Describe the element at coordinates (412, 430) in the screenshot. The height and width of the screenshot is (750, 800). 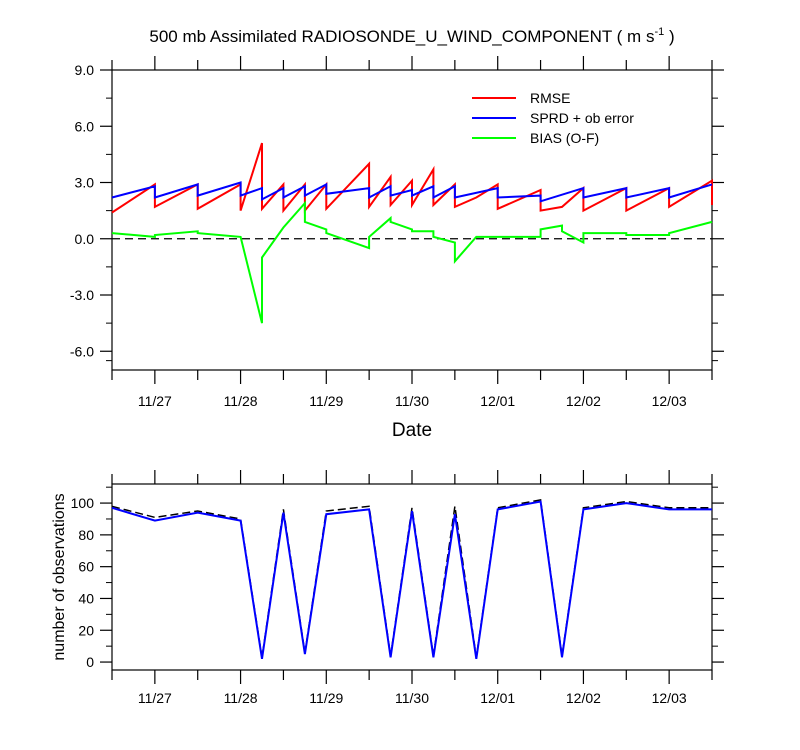
I see `x-axis-title: Date` at that location.